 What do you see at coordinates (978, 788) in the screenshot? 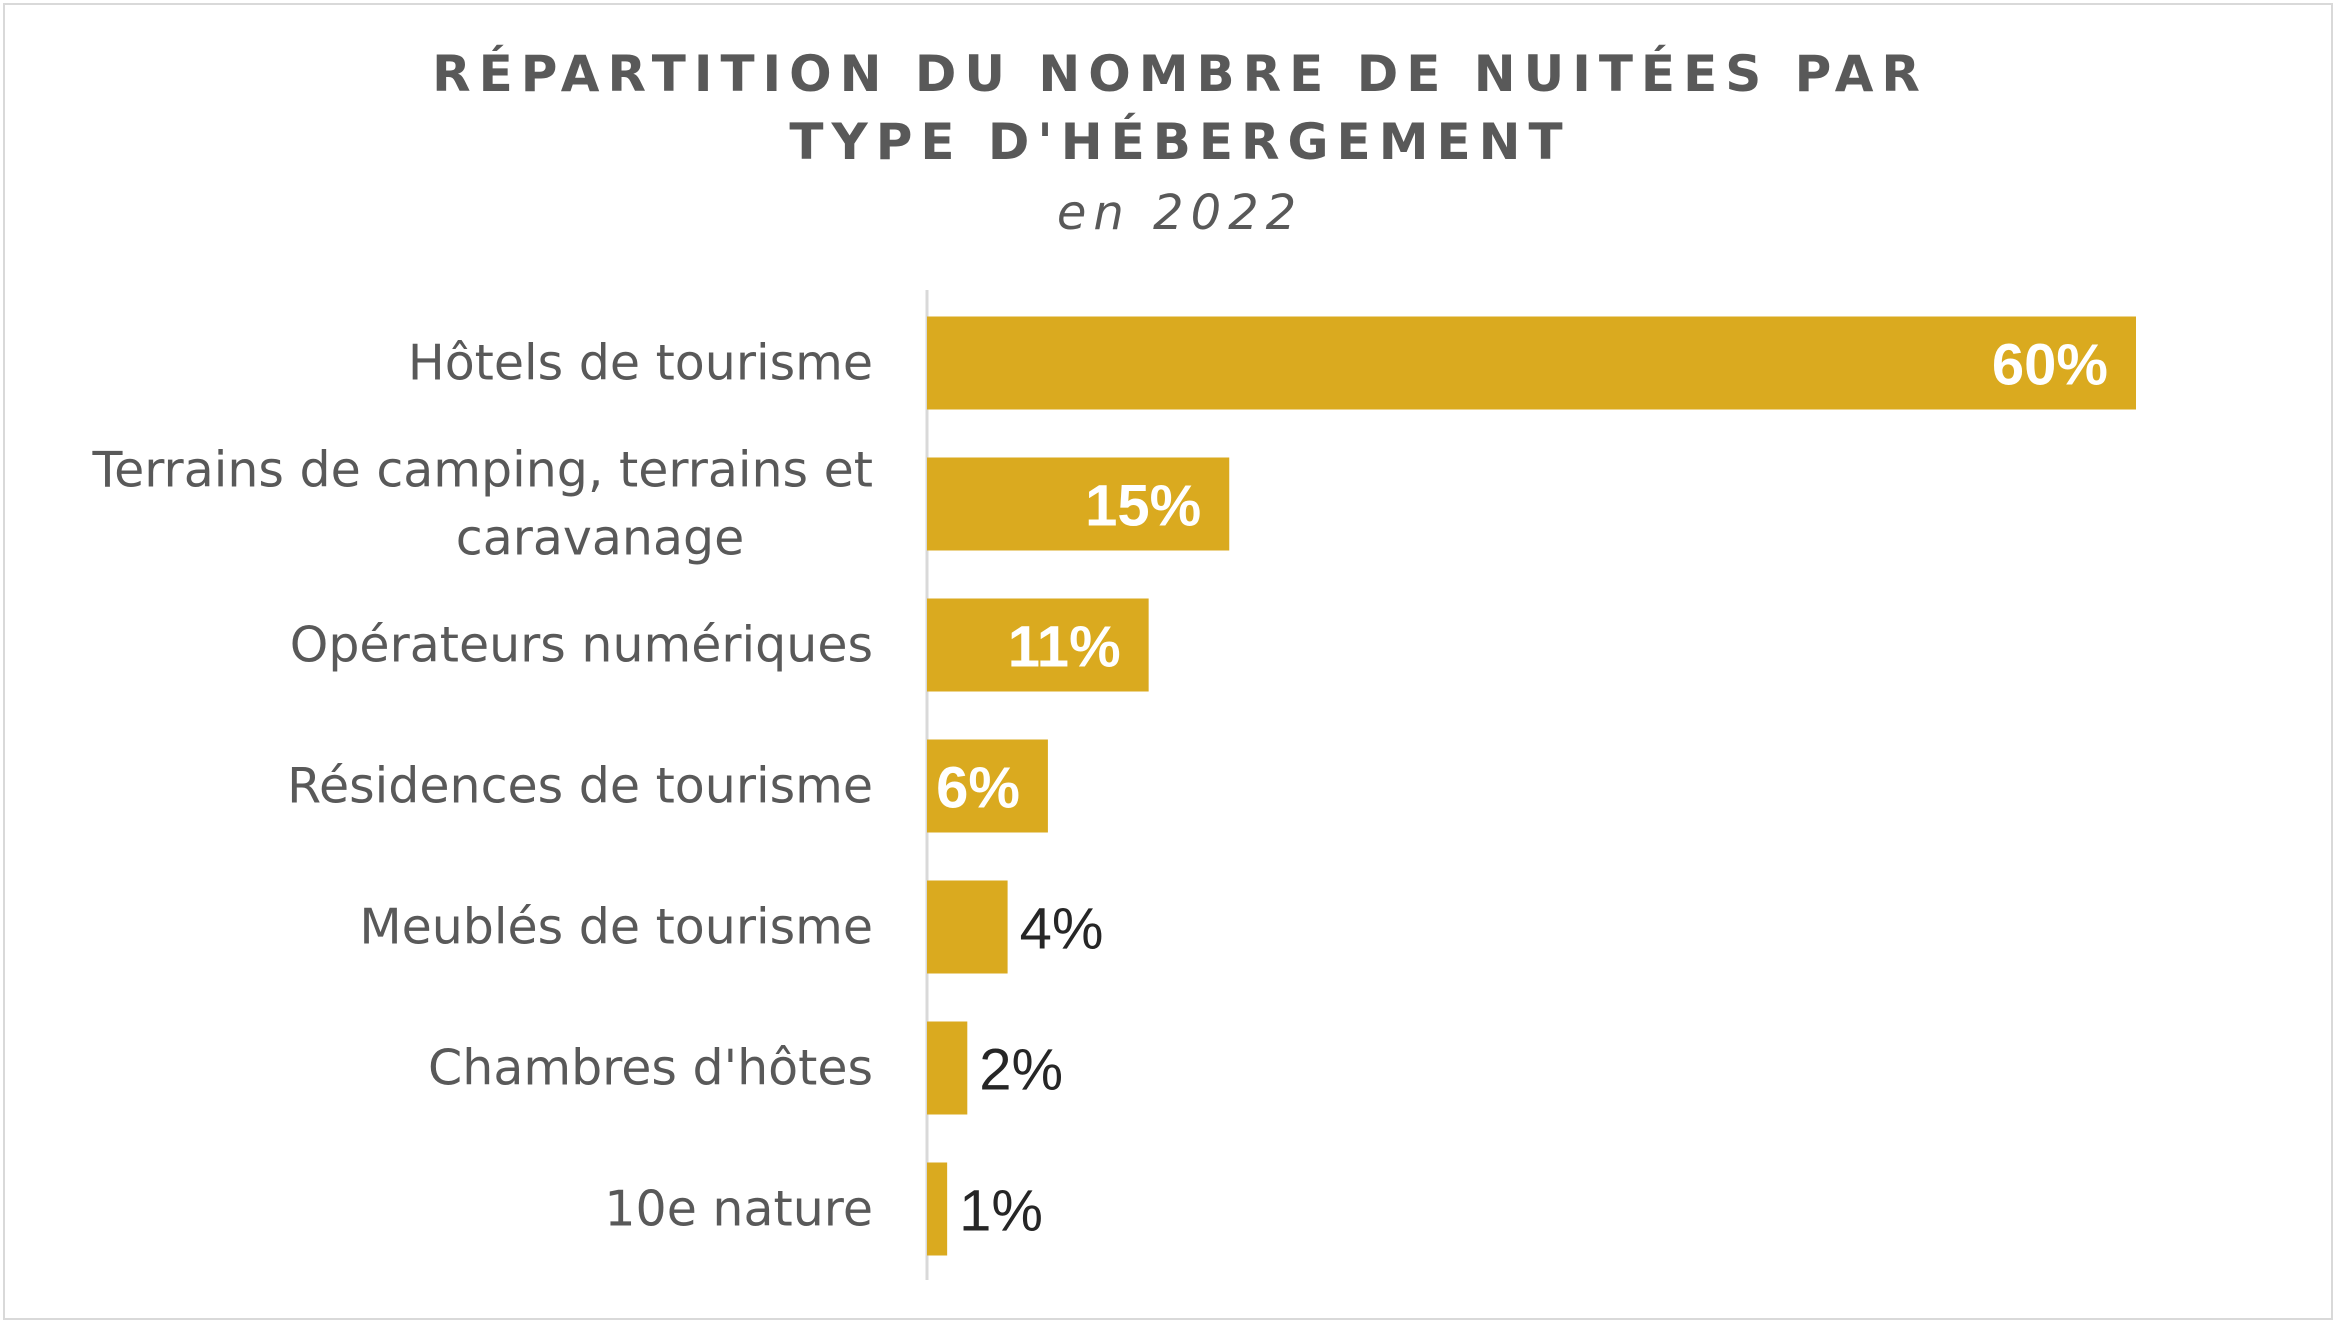
I see `value-label-4: 6%` at bounding box center [978, 788].